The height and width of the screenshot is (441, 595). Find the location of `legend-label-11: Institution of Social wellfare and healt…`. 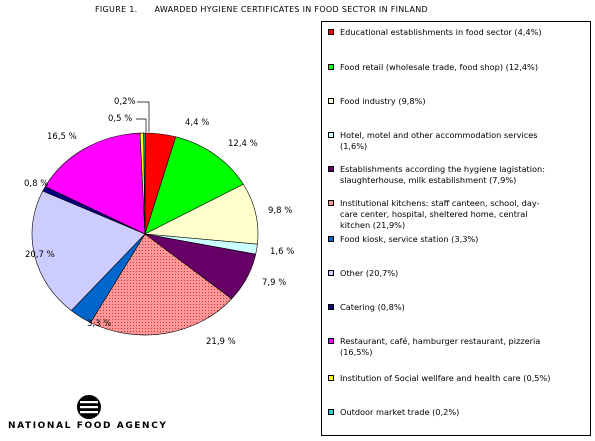

legend-label-11: Institution of Social wellfare and healt… is located at coordinates (445, 378).